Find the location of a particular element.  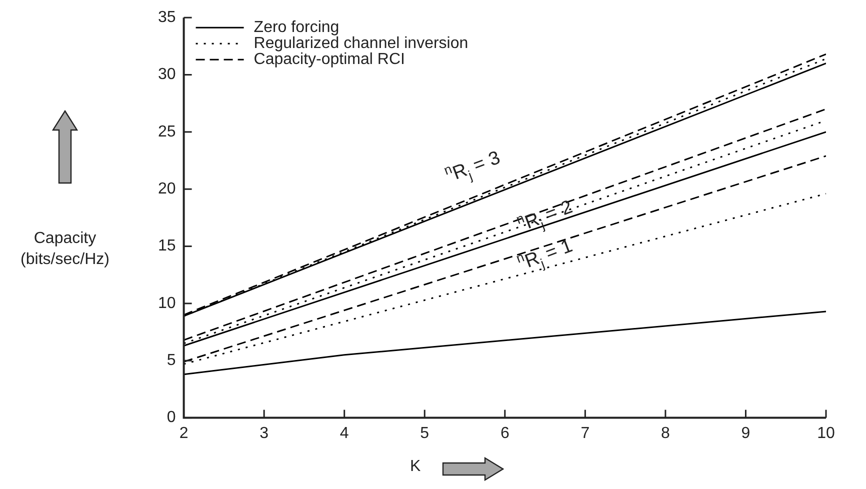

y-tick-label: 25 is located at coordinates (167, 131).